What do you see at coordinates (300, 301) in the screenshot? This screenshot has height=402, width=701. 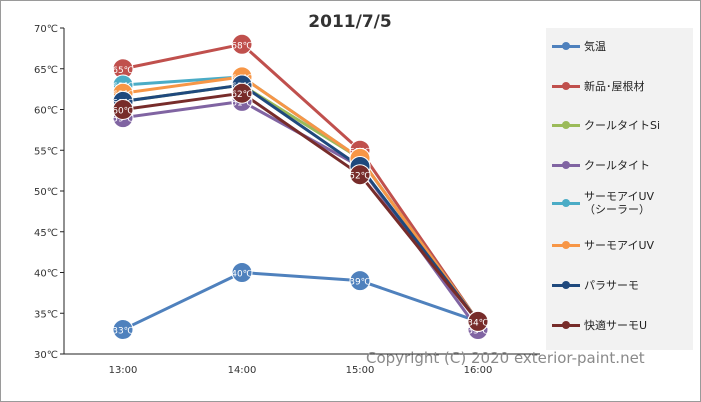 I see `series-line` at bounding box center [300, 301].